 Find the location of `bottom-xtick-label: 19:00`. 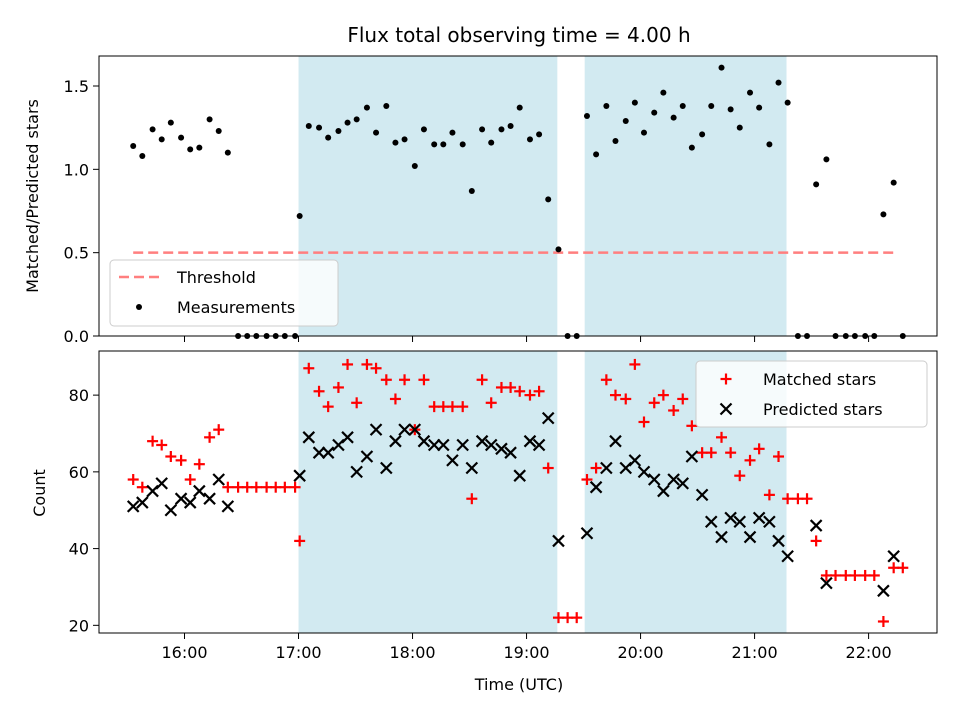

bottom-xtick-label: 19:00 is located at coordinates (526, 652).